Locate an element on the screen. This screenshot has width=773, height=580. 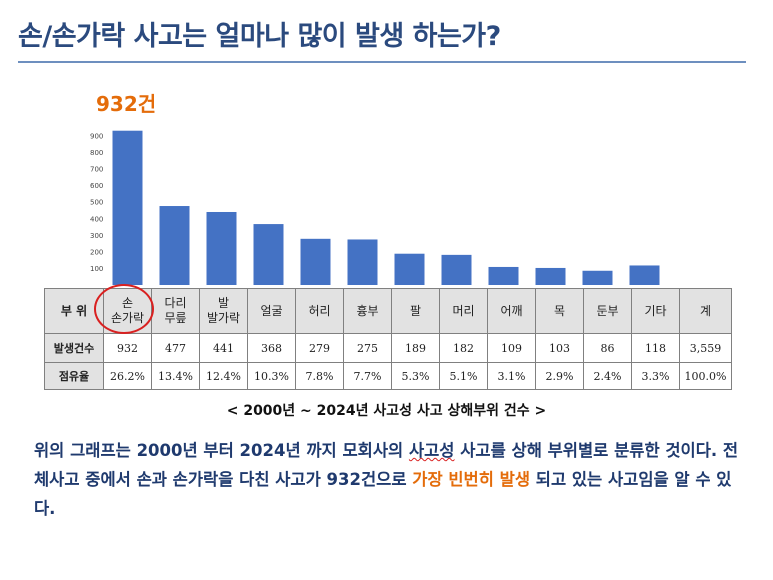
table-count-cell: 3,559 is located at coordinates (705, 348).